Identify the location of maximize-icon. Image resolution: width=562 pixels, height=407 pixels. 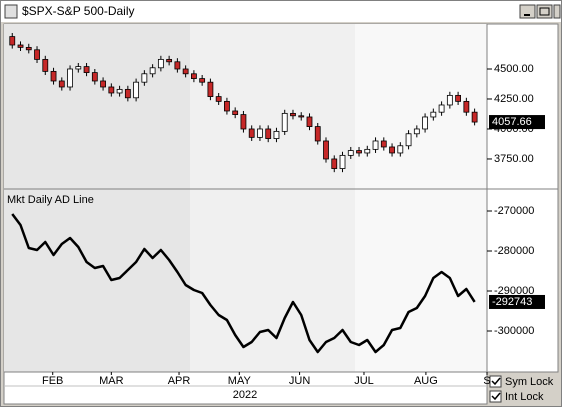
(544, 11).